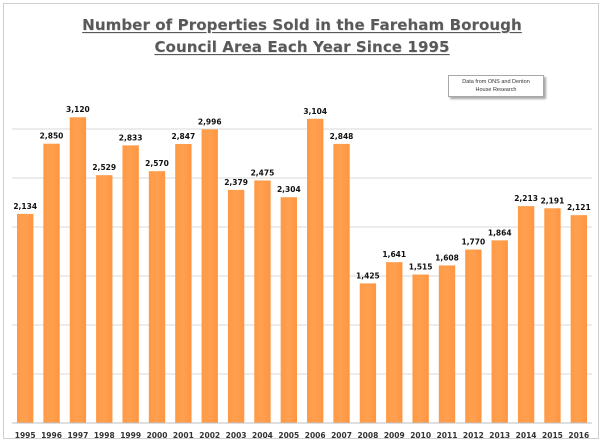 The image size is (604, 443). I want to click on x-tick-label: 2006, so click(315, 435).